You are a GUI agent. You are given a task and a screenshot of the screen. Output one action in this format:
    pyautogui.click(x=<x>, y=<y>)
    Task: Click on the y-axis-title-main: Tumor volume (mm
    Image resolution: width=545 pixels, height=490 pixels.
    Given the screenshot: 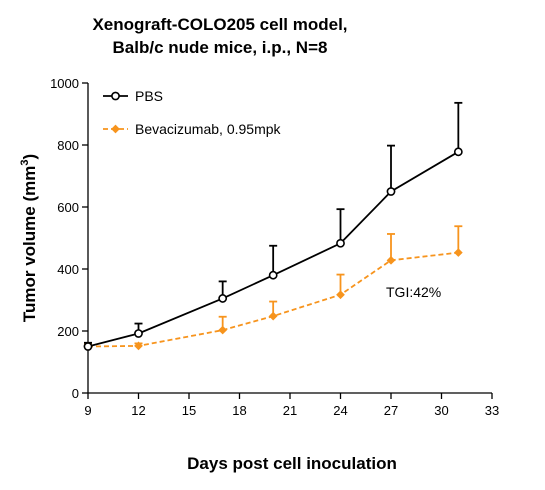 What is the action you would take?
    pyautogui.click(x=29, y=244)
    